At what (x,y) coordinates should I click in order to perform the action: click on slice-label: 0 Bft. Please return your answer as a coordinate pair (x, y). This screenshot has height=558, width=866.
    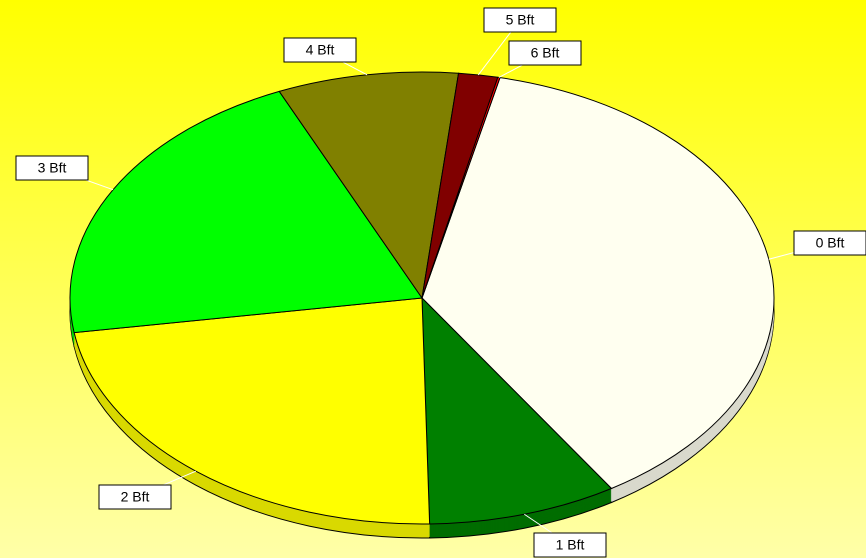
    Looking at the image, I should click on (830, 243).